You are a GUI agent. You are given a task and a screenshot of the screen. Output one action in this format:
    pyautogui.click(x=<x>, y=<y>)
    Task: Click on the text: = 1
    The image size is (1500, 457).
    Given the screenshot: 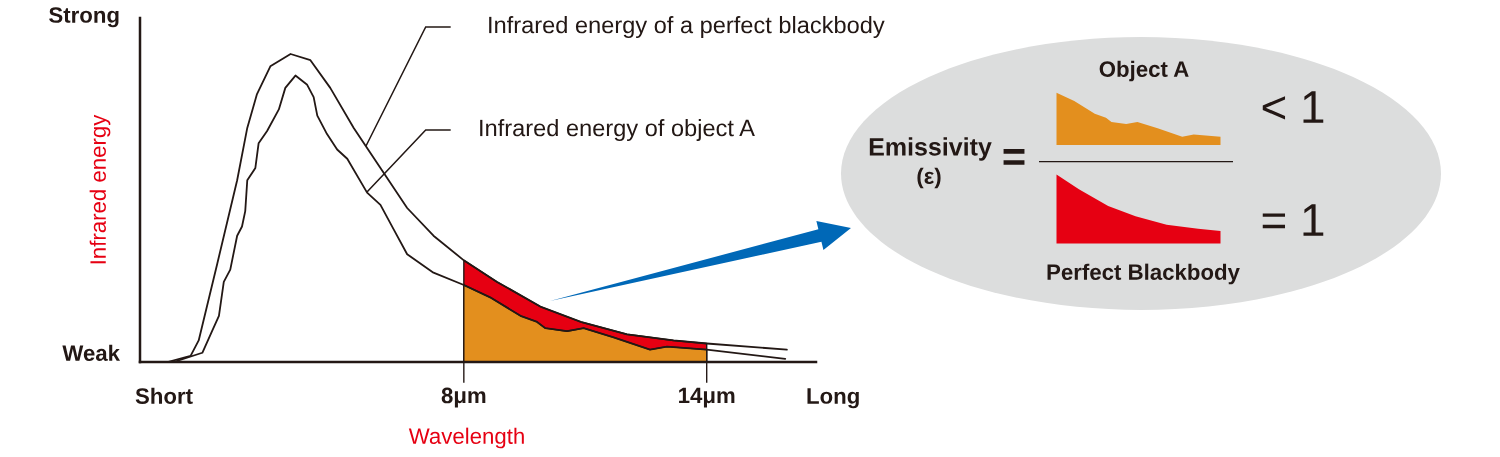 What is the action you would take?
    pyautogui.click(x=1293, y=220)
    